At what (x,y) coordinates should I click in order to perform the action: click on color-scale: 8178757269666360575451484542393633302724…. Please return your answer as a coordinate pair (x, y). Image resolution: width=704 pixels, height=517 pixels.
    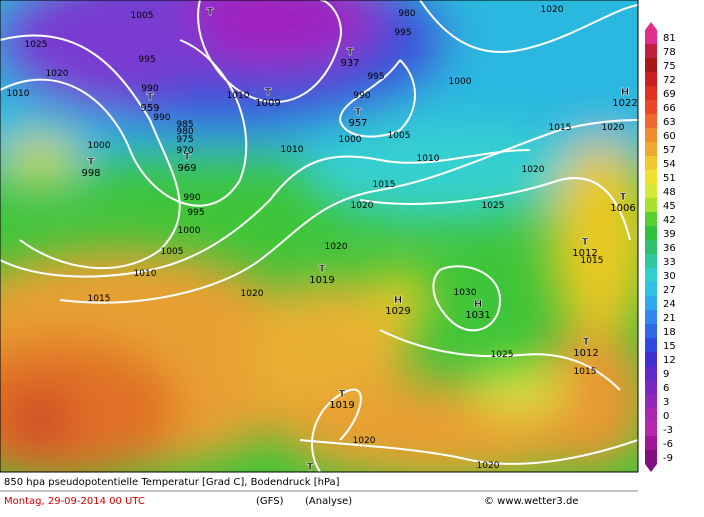
    Looking at the image, I should click on (660, 247).